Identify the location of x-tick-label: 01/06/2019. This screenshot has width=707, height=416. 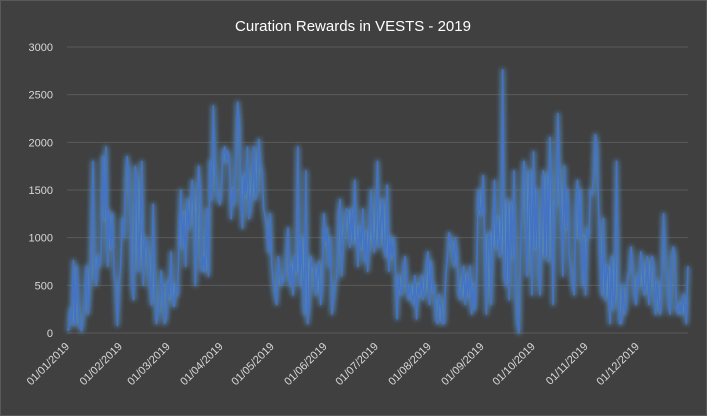
(305, 364).